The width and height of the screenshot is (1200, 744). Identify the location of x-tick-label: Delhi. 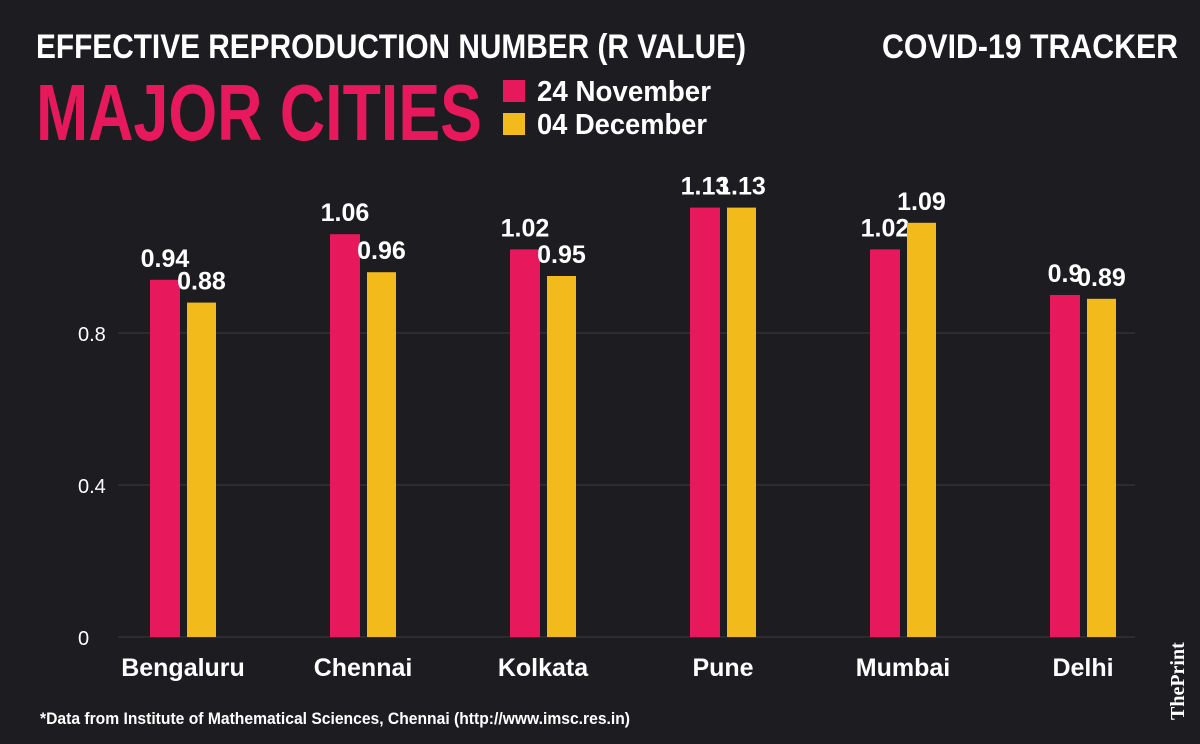
(1082, 668).